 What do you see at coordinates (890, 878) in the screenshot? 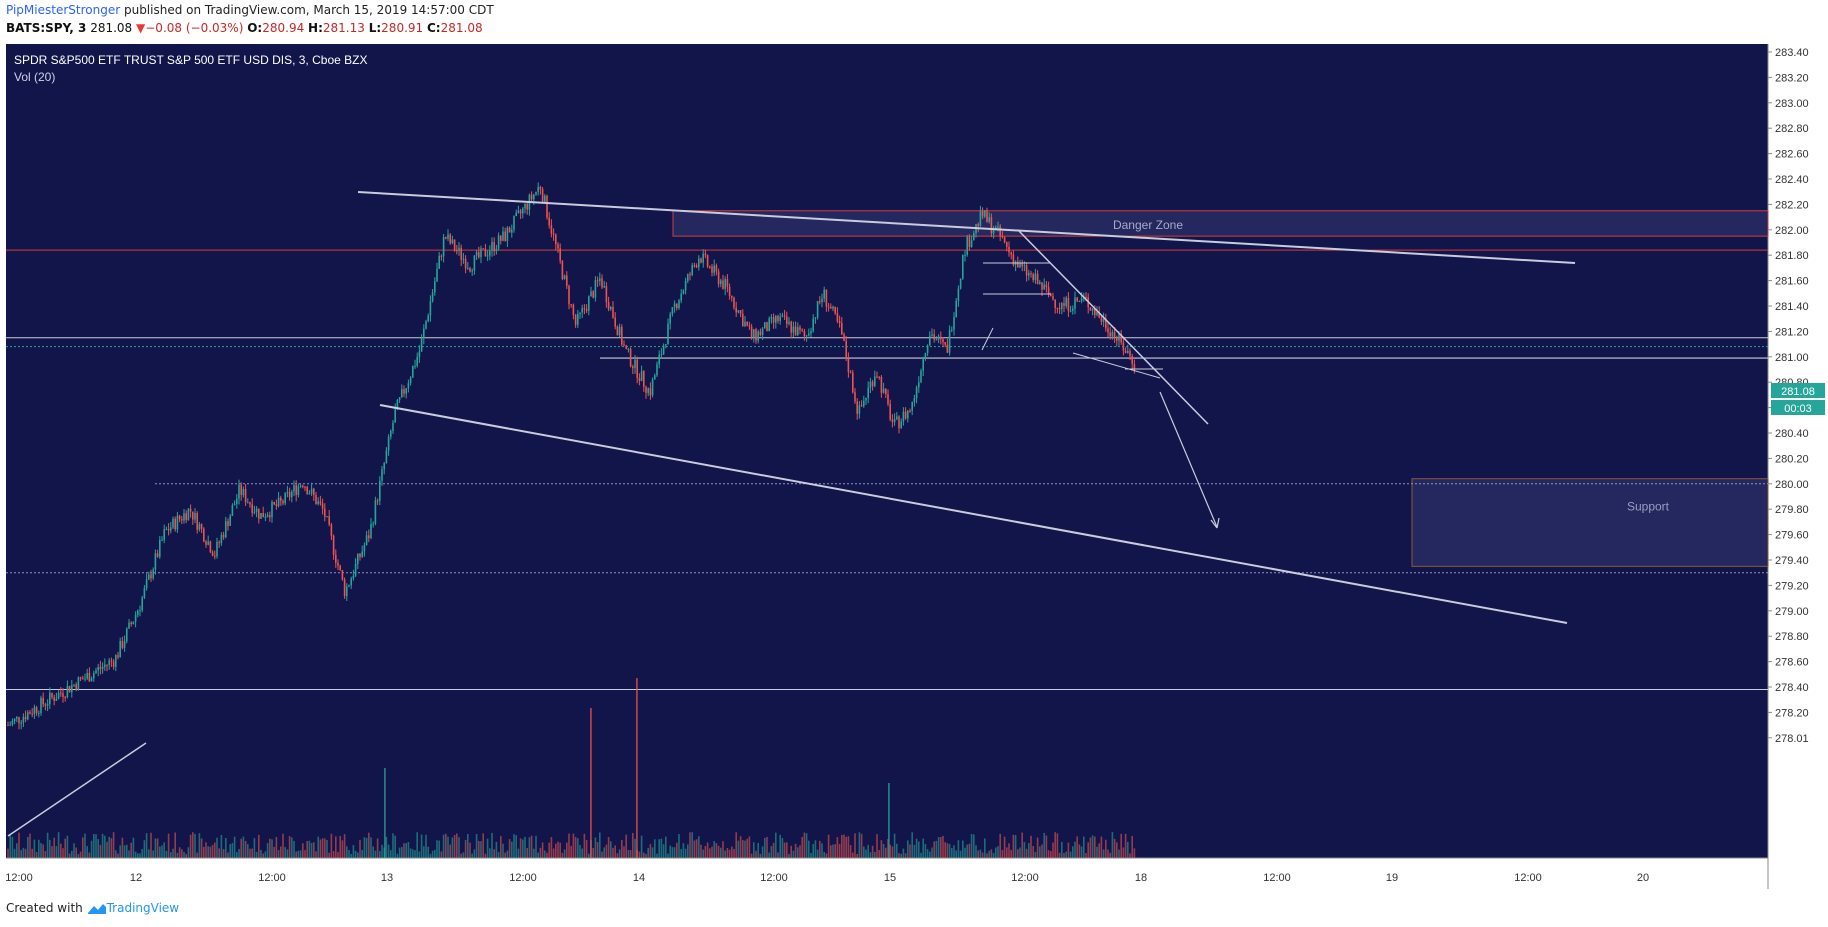
I see `x-tick-label: 15` at bounding box center [890, 878].